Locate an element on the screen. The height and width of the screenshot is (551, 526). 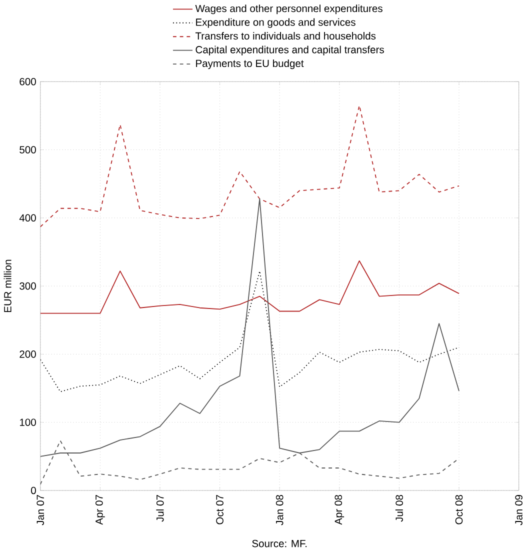
x-tick-label: Apr 08 is located at coordinates (339, 509).